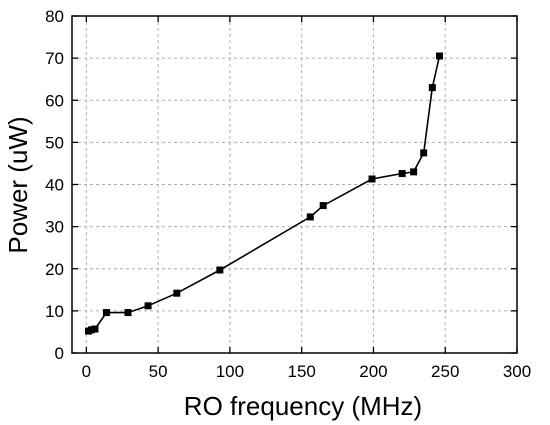 Image resolution: width=550 pixels, height=425 pixels. I want to click on x-tick-label: 200, so click(373, 371).